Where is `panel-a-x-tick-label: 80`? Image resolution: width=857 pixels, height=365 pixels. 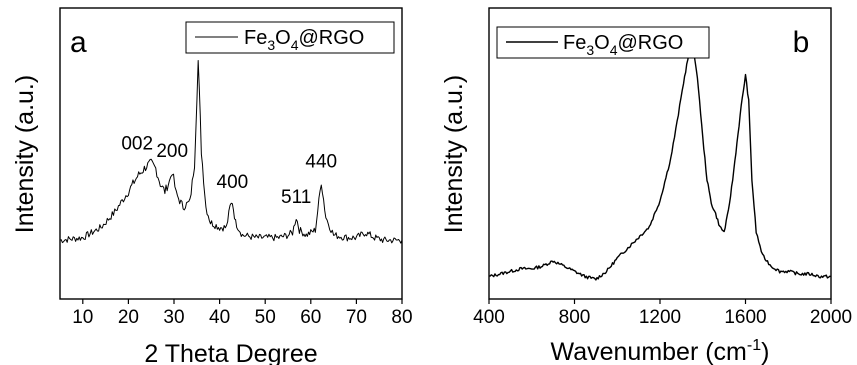
panel-a-x-tick-label: 80 is located at coordinates (401, 317).